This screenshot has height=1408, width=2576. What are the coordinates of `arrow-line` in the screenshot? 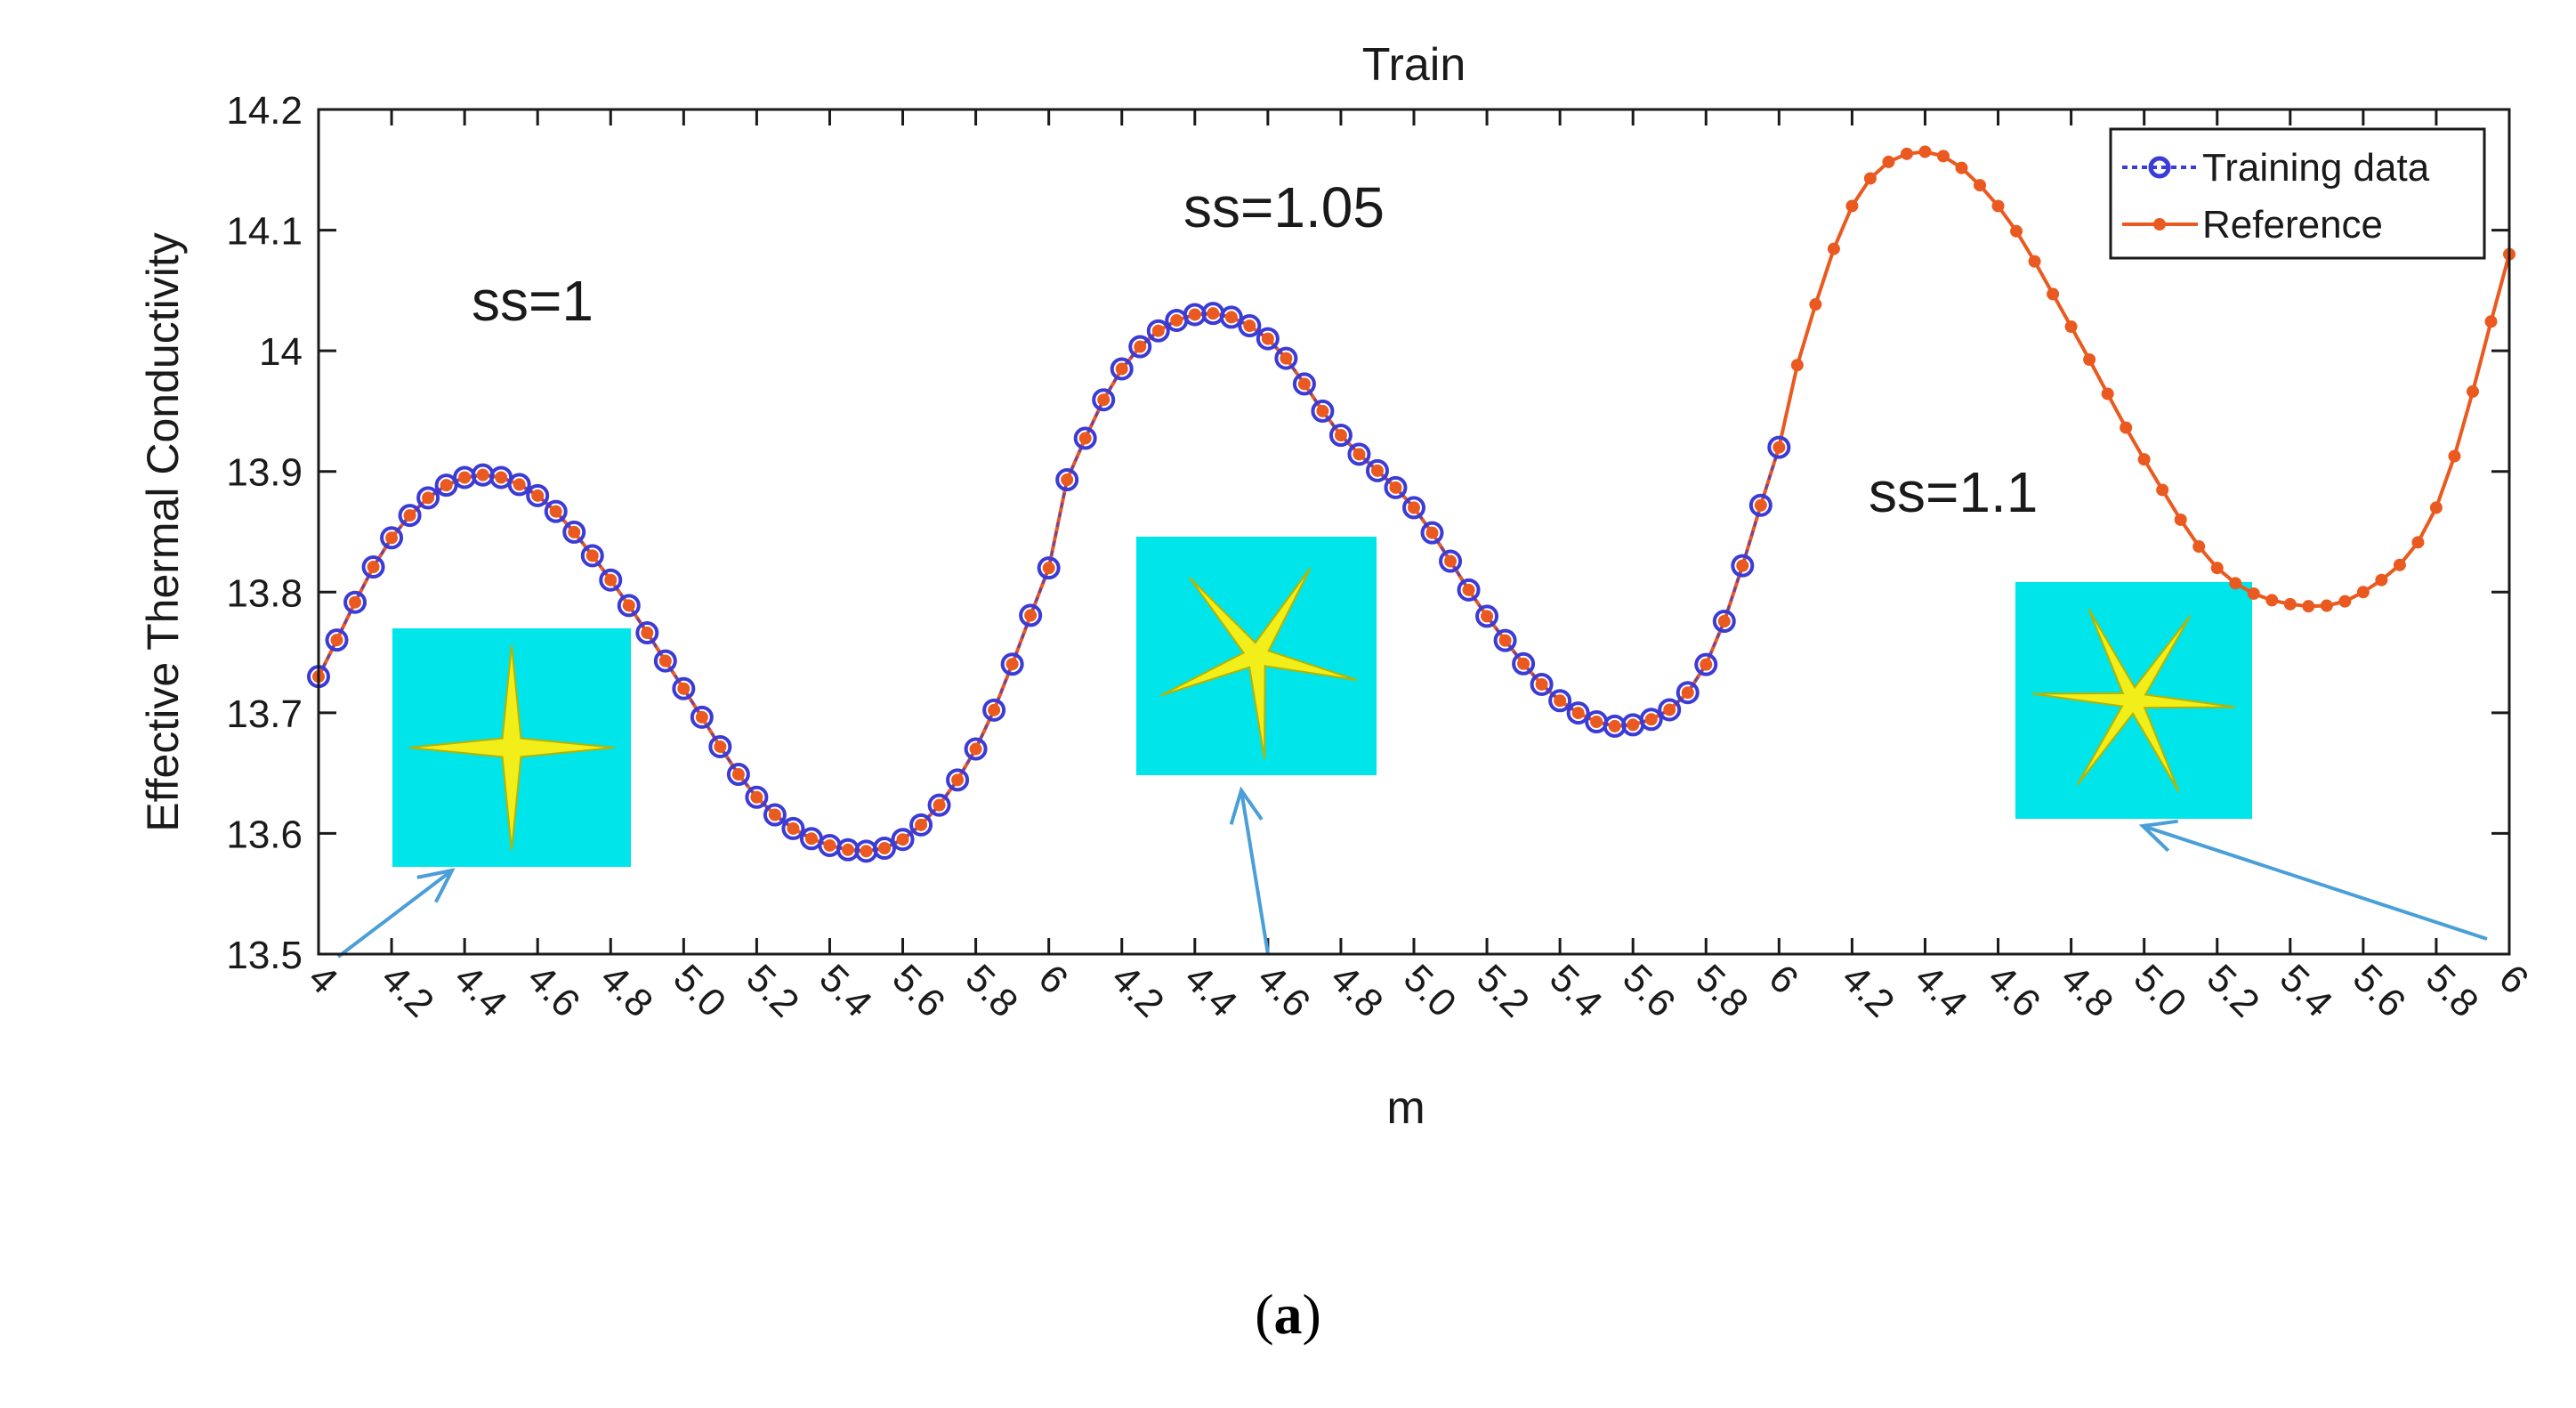 It's located at (1255, 872).